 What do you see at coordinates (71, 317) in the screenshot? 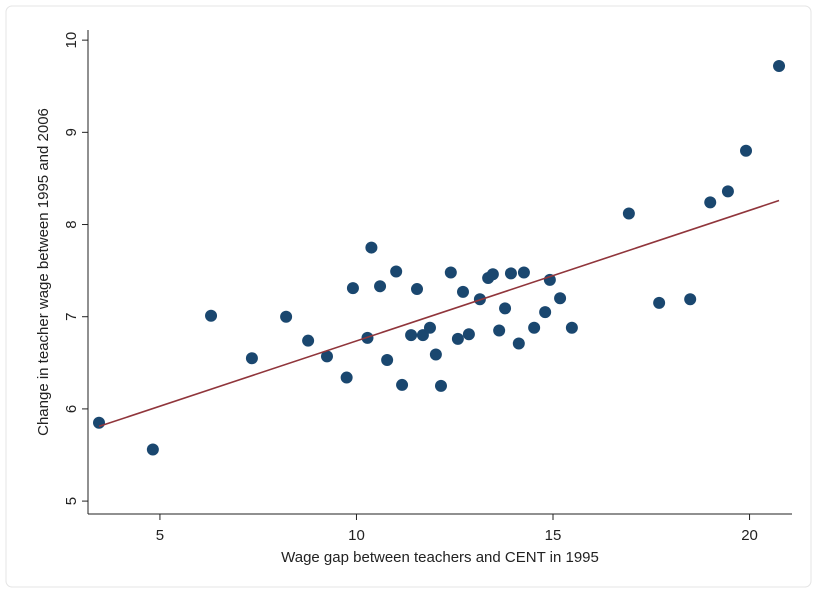
I see `y-tick-label: 7` at bounding box center [71, 317].